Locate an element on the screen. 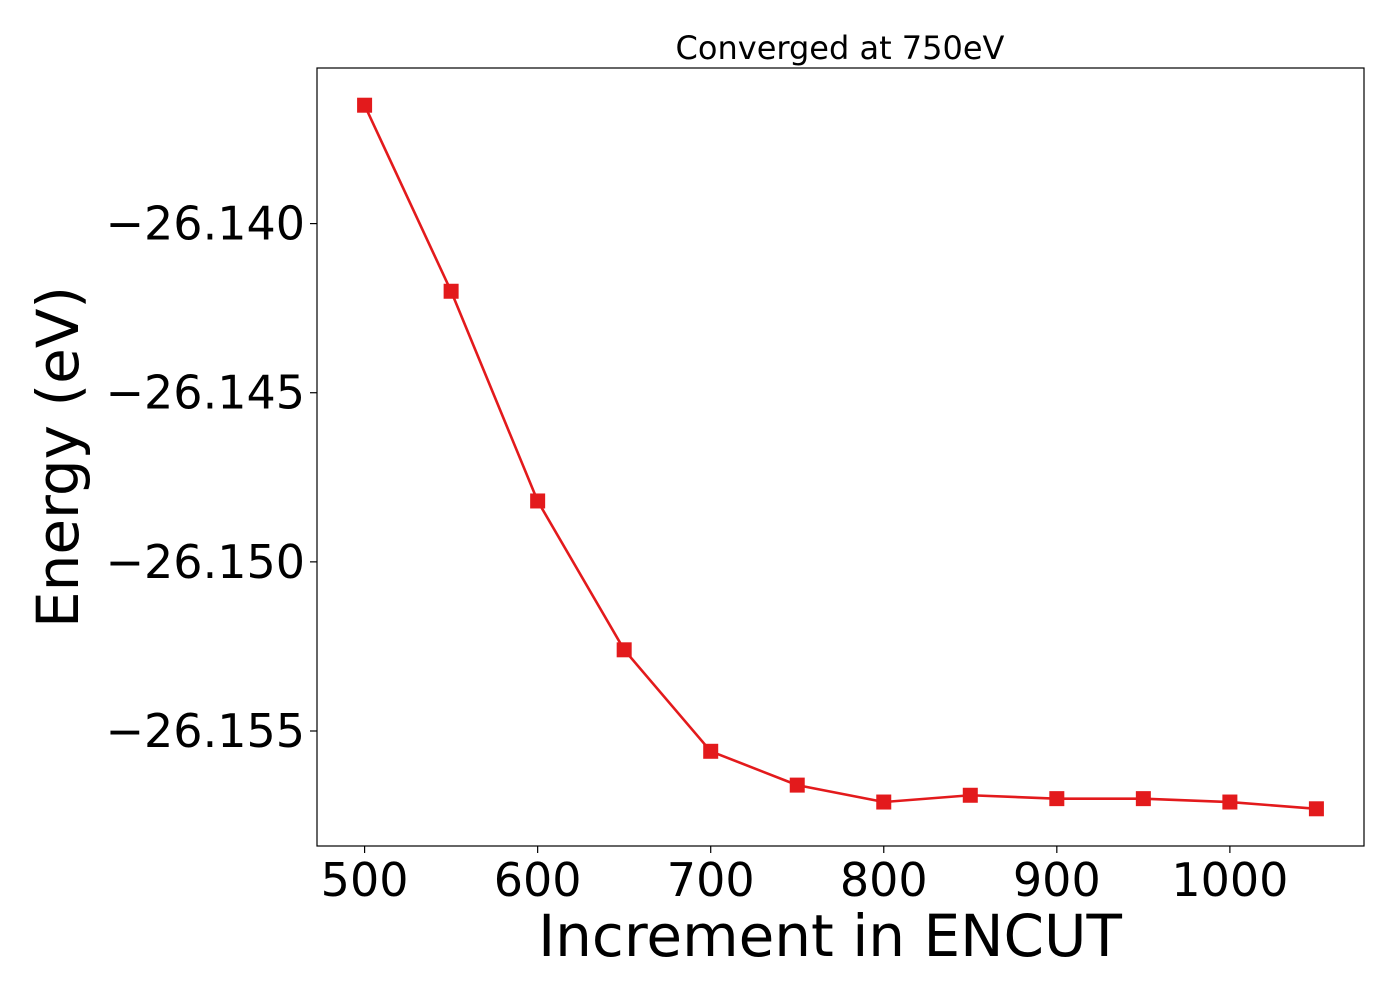 This screenshot has height=1000, width=1400. x-tick-label: 900 is located at coordinates (1057, 880).